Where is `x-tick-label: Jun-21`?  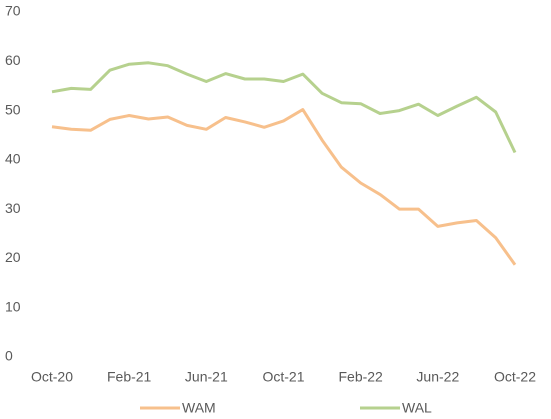 x-tick-label: Jun-21 is located at coordinates (206, 377).